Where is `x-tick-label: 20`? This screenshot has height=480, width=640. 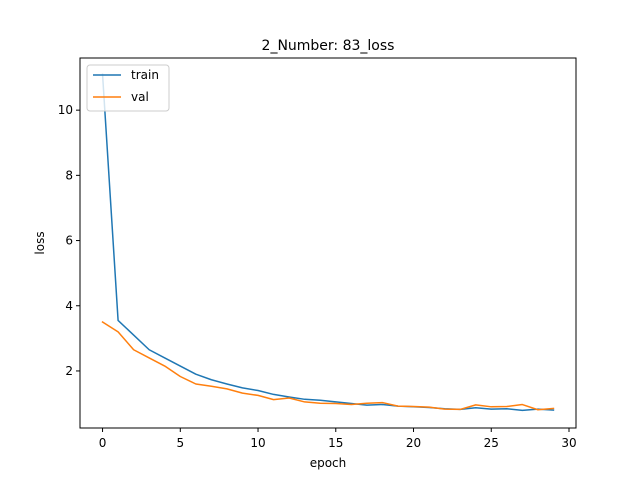
x-tick-label: 20 is located at coordinates (413, 443).